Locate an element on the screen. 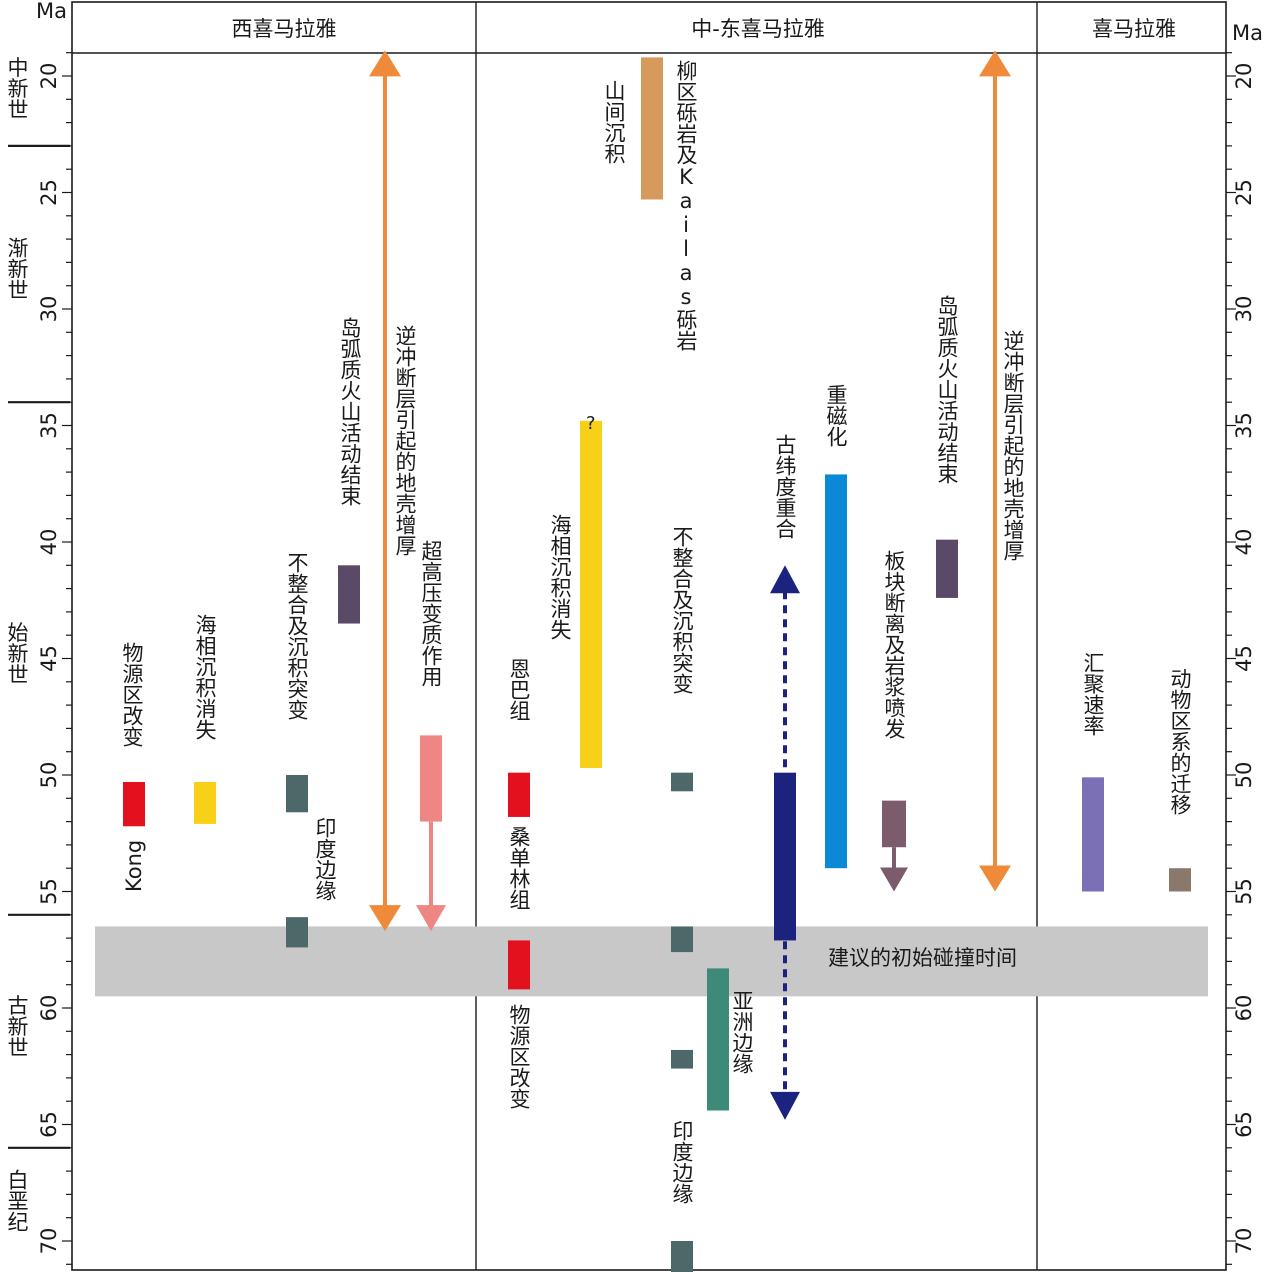 This screenshot has width=1268, height=1272. unconformity-label-west: 不整合及沉积突变 is located at coordinates (297, 636).